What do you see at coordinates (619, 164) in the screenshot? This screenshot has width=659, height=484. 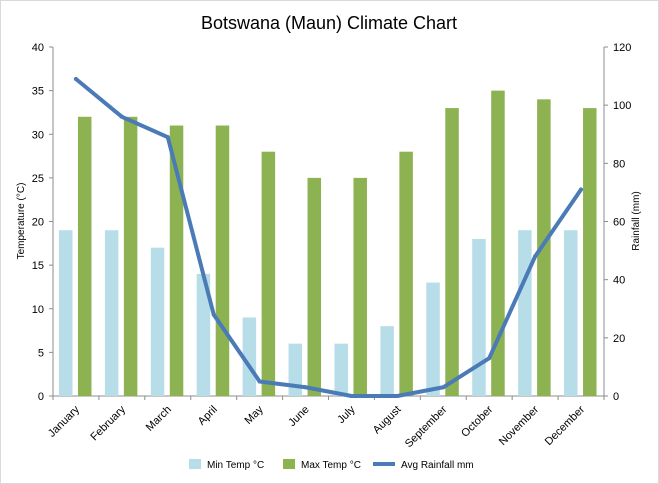 I see `y-right-tick-label: 80` at bounding box center [619, 164].